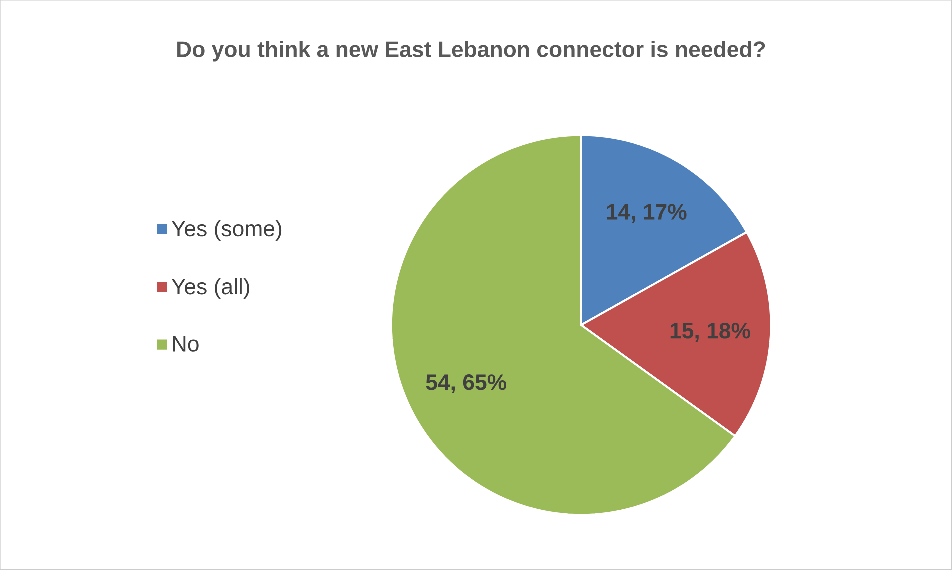  I want to click on chart-title: Do you think a new East Lebanon connector is needed?, so click(472, 51).